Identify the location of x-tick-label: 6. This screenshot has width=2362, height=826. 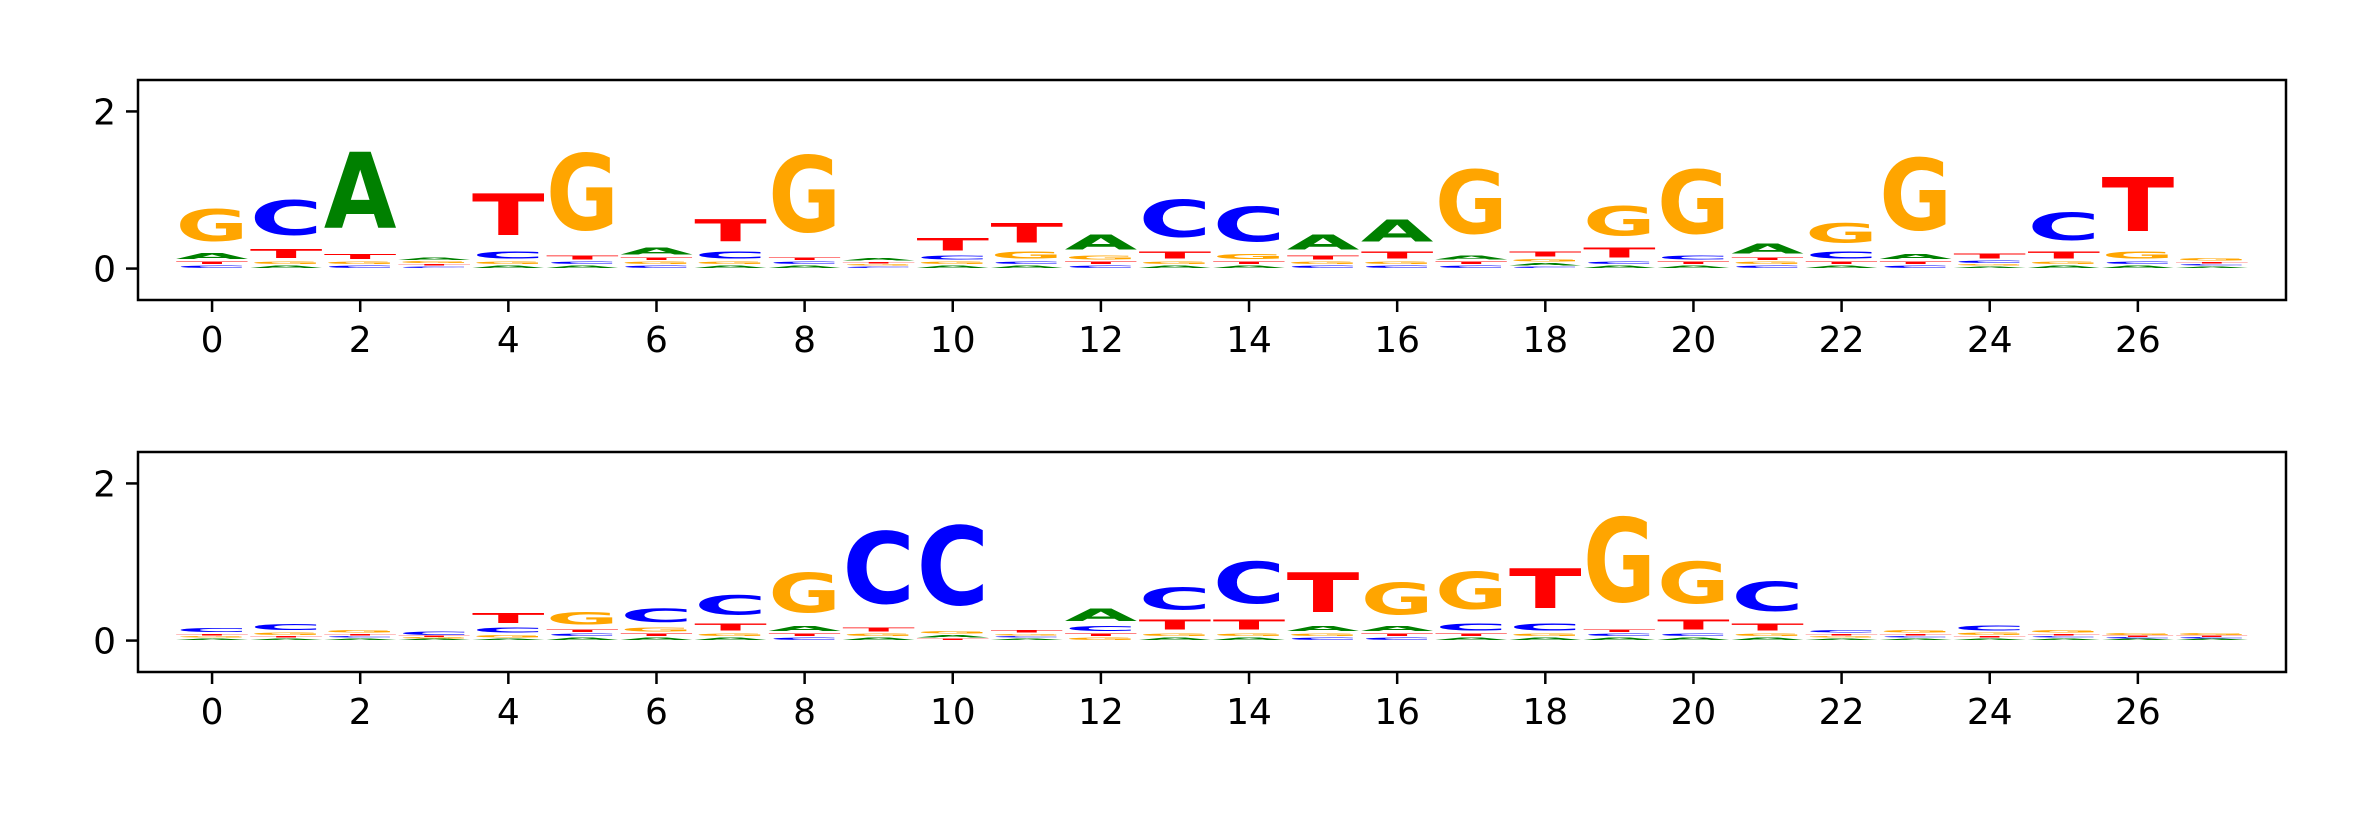
(656, 340).